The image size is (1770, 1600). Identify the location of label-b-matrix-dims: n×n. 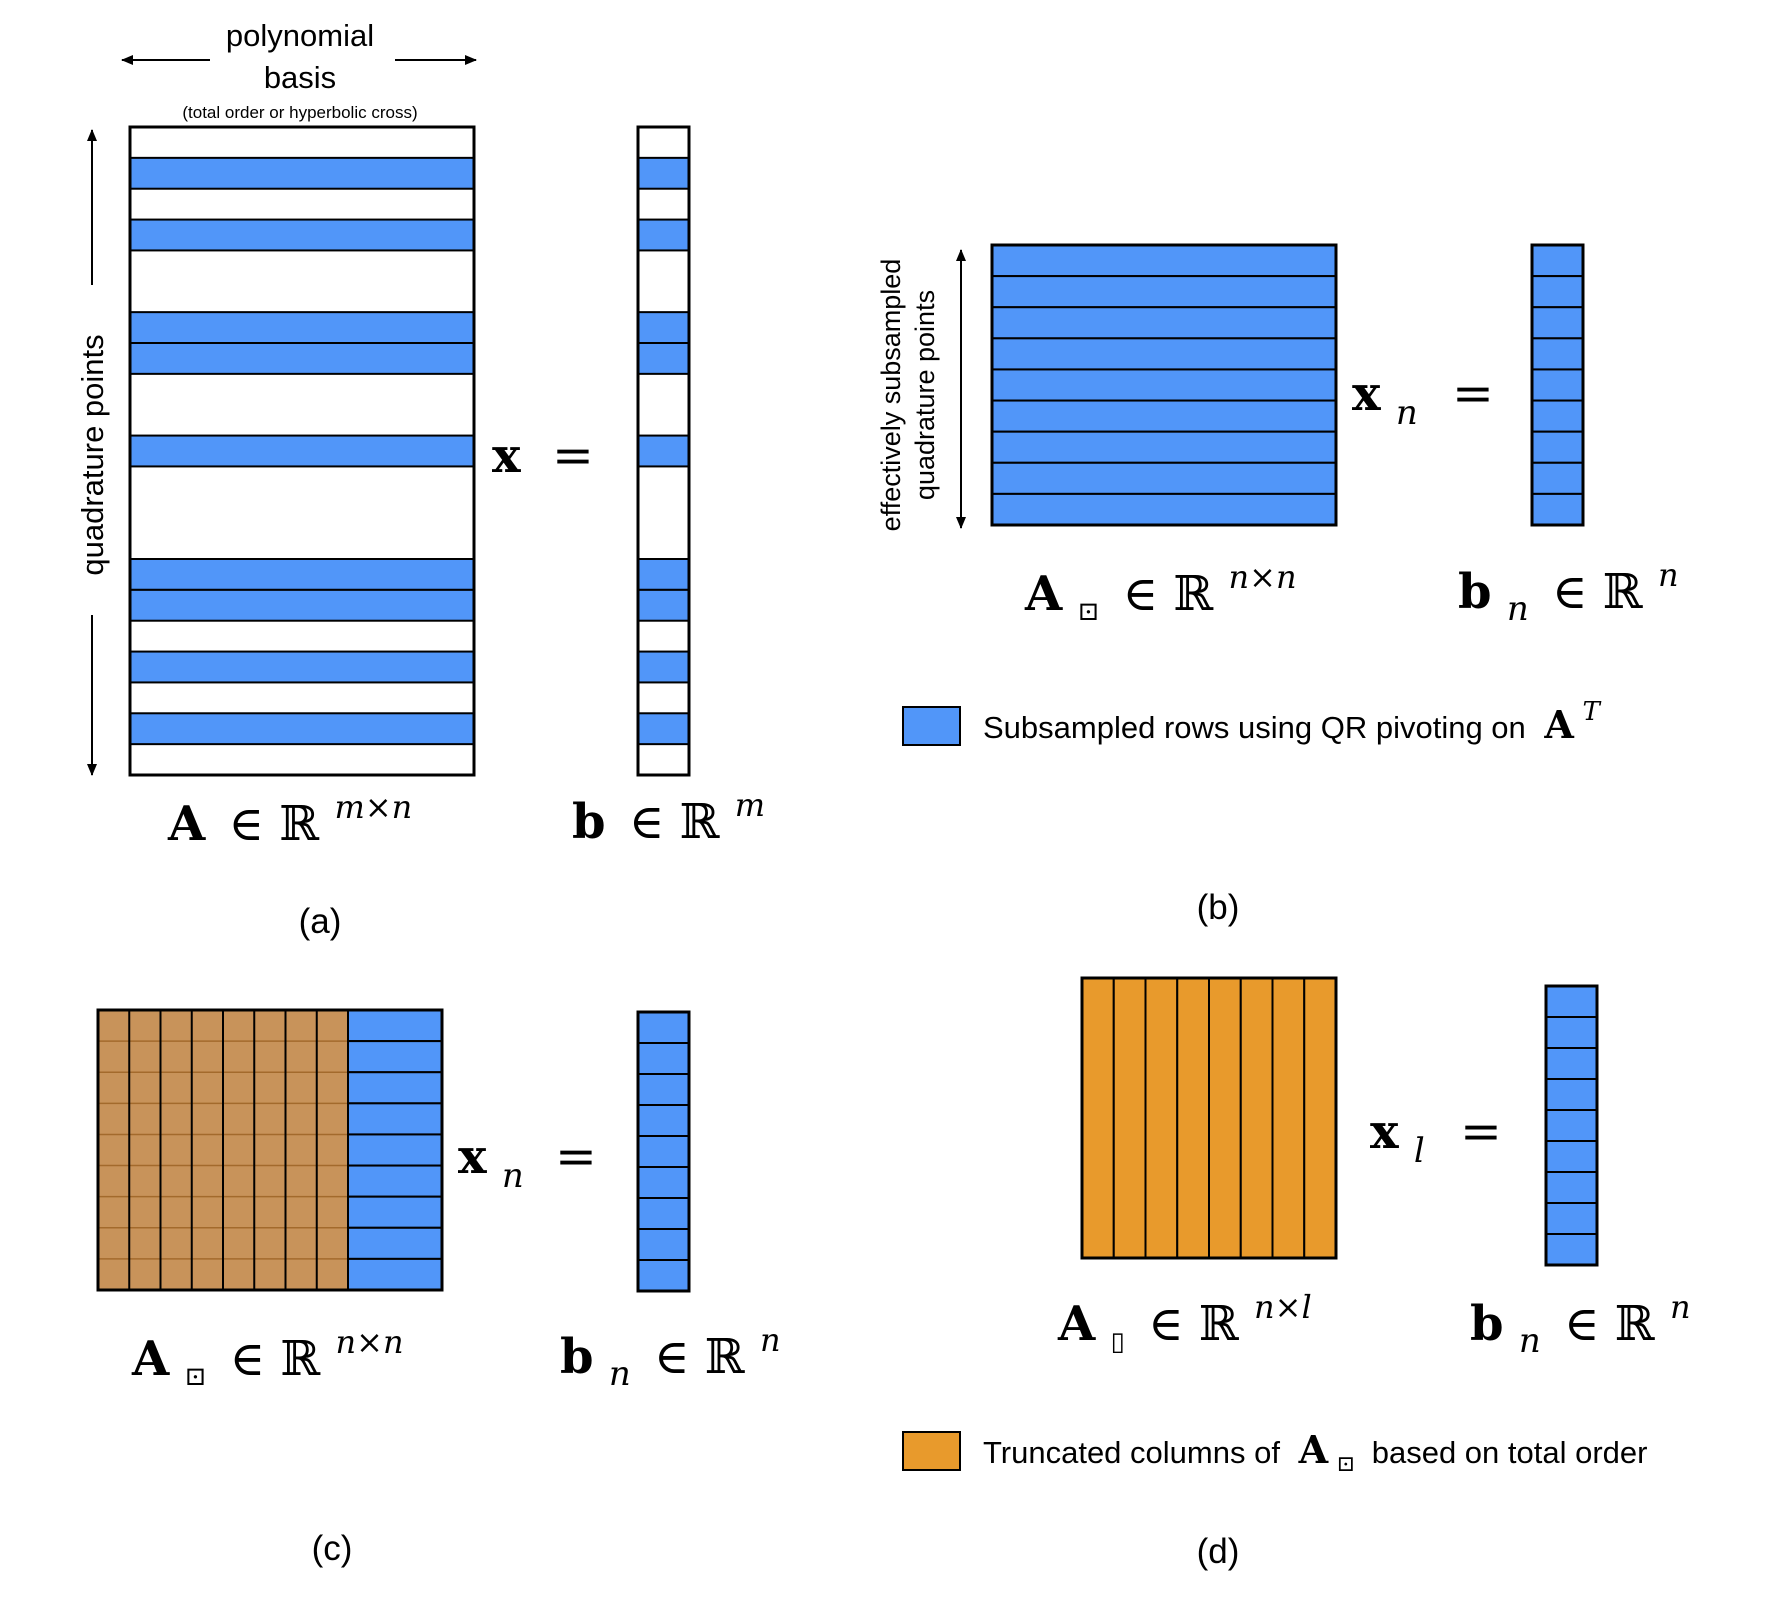
(1263, 577).